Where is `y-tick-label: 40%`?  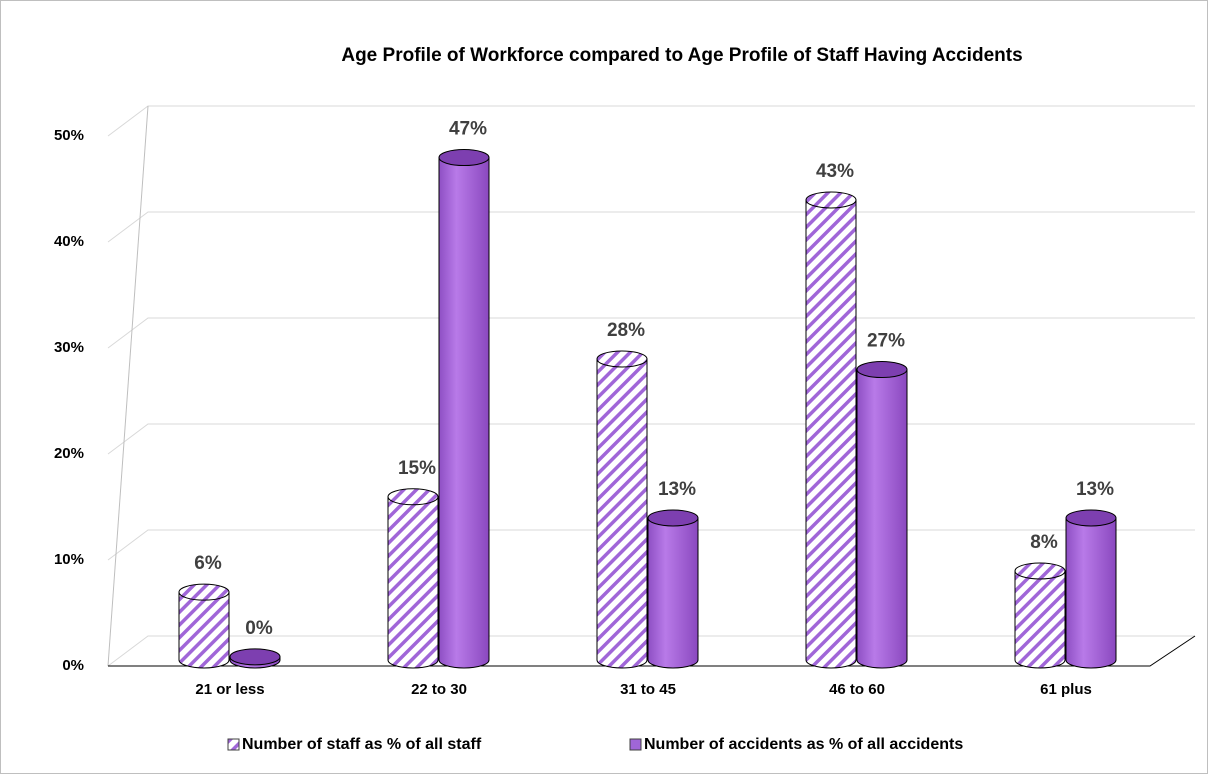
y-tick-label: 40% is located at coordinates (69, 241).